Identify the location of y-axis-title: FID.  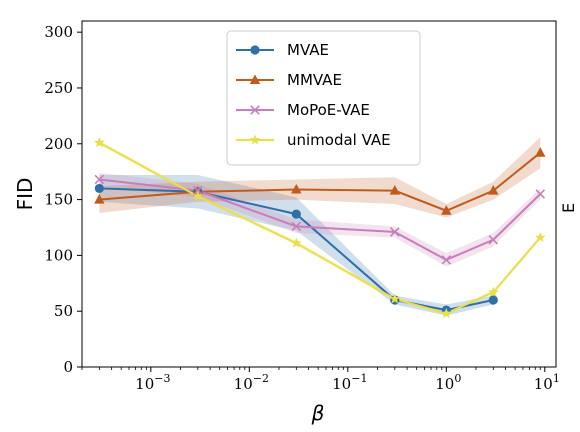
(25, 194).